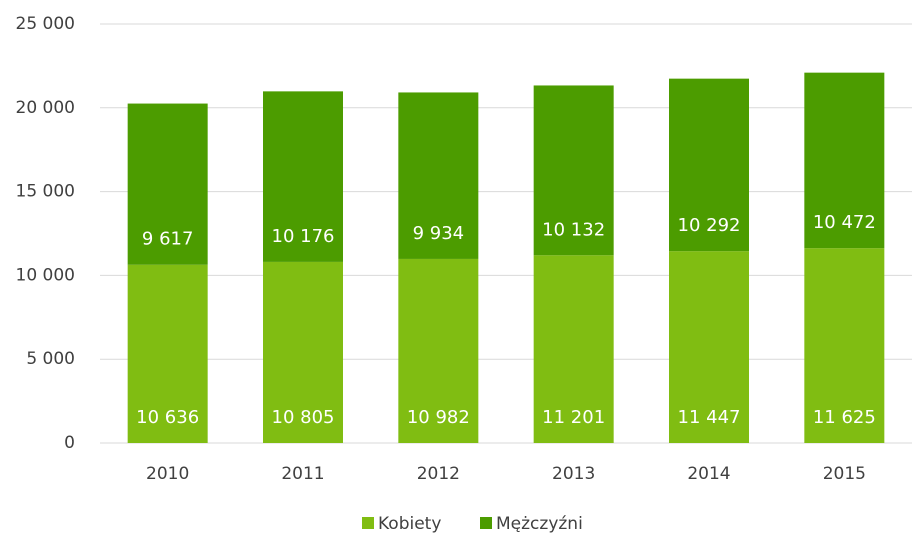 The height and width of the screenshot is (538, 912). What do you see at coordinates (844, 474) in the screenshot?
I see `x-tick-label: 2015` at bounding box center [844, 474].